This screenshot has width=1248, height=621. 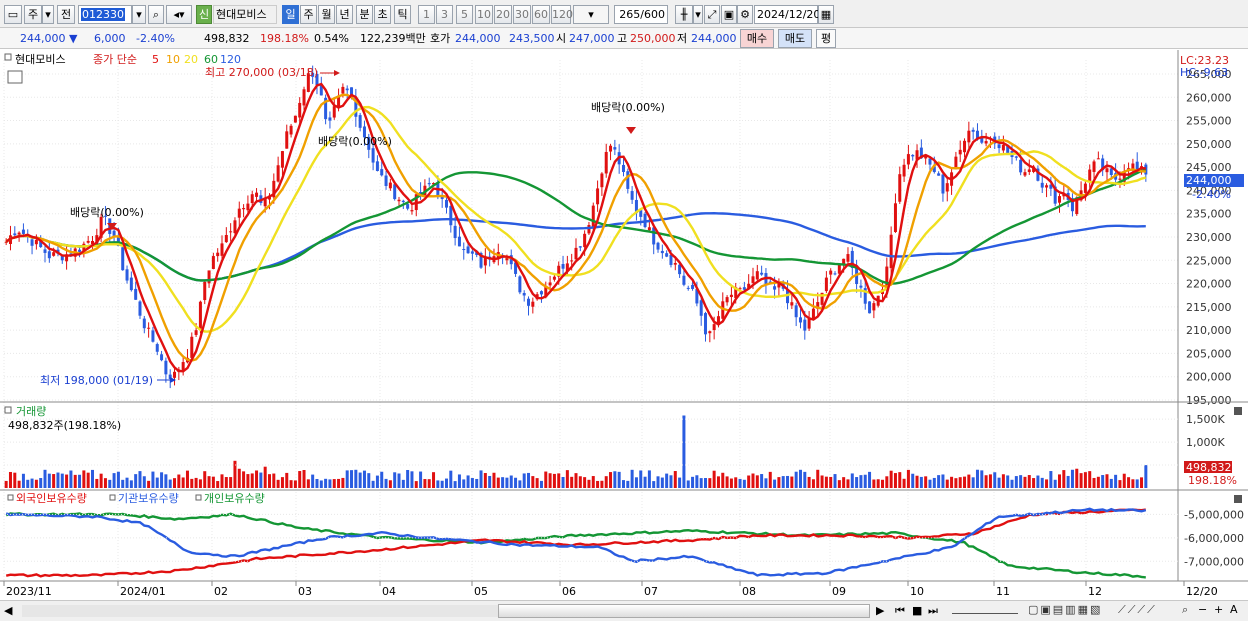 I want to click on holding-panel-close-icon, so click(x=1238, y=499).